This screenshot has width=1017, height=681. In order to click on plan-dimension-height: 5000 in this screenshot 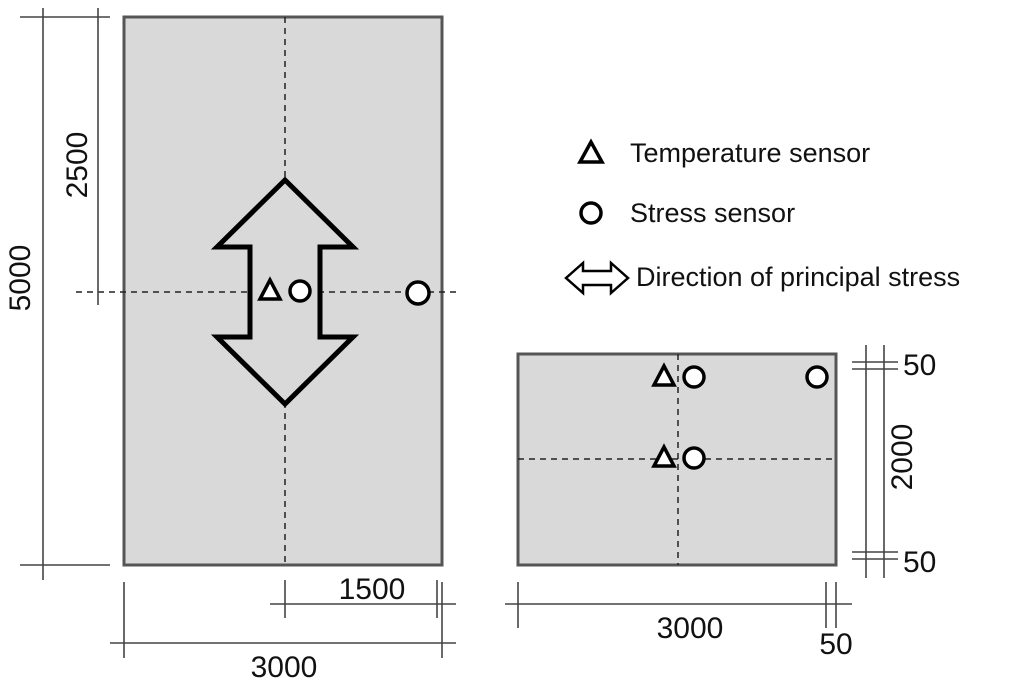, I will do `click(57, 294)`.